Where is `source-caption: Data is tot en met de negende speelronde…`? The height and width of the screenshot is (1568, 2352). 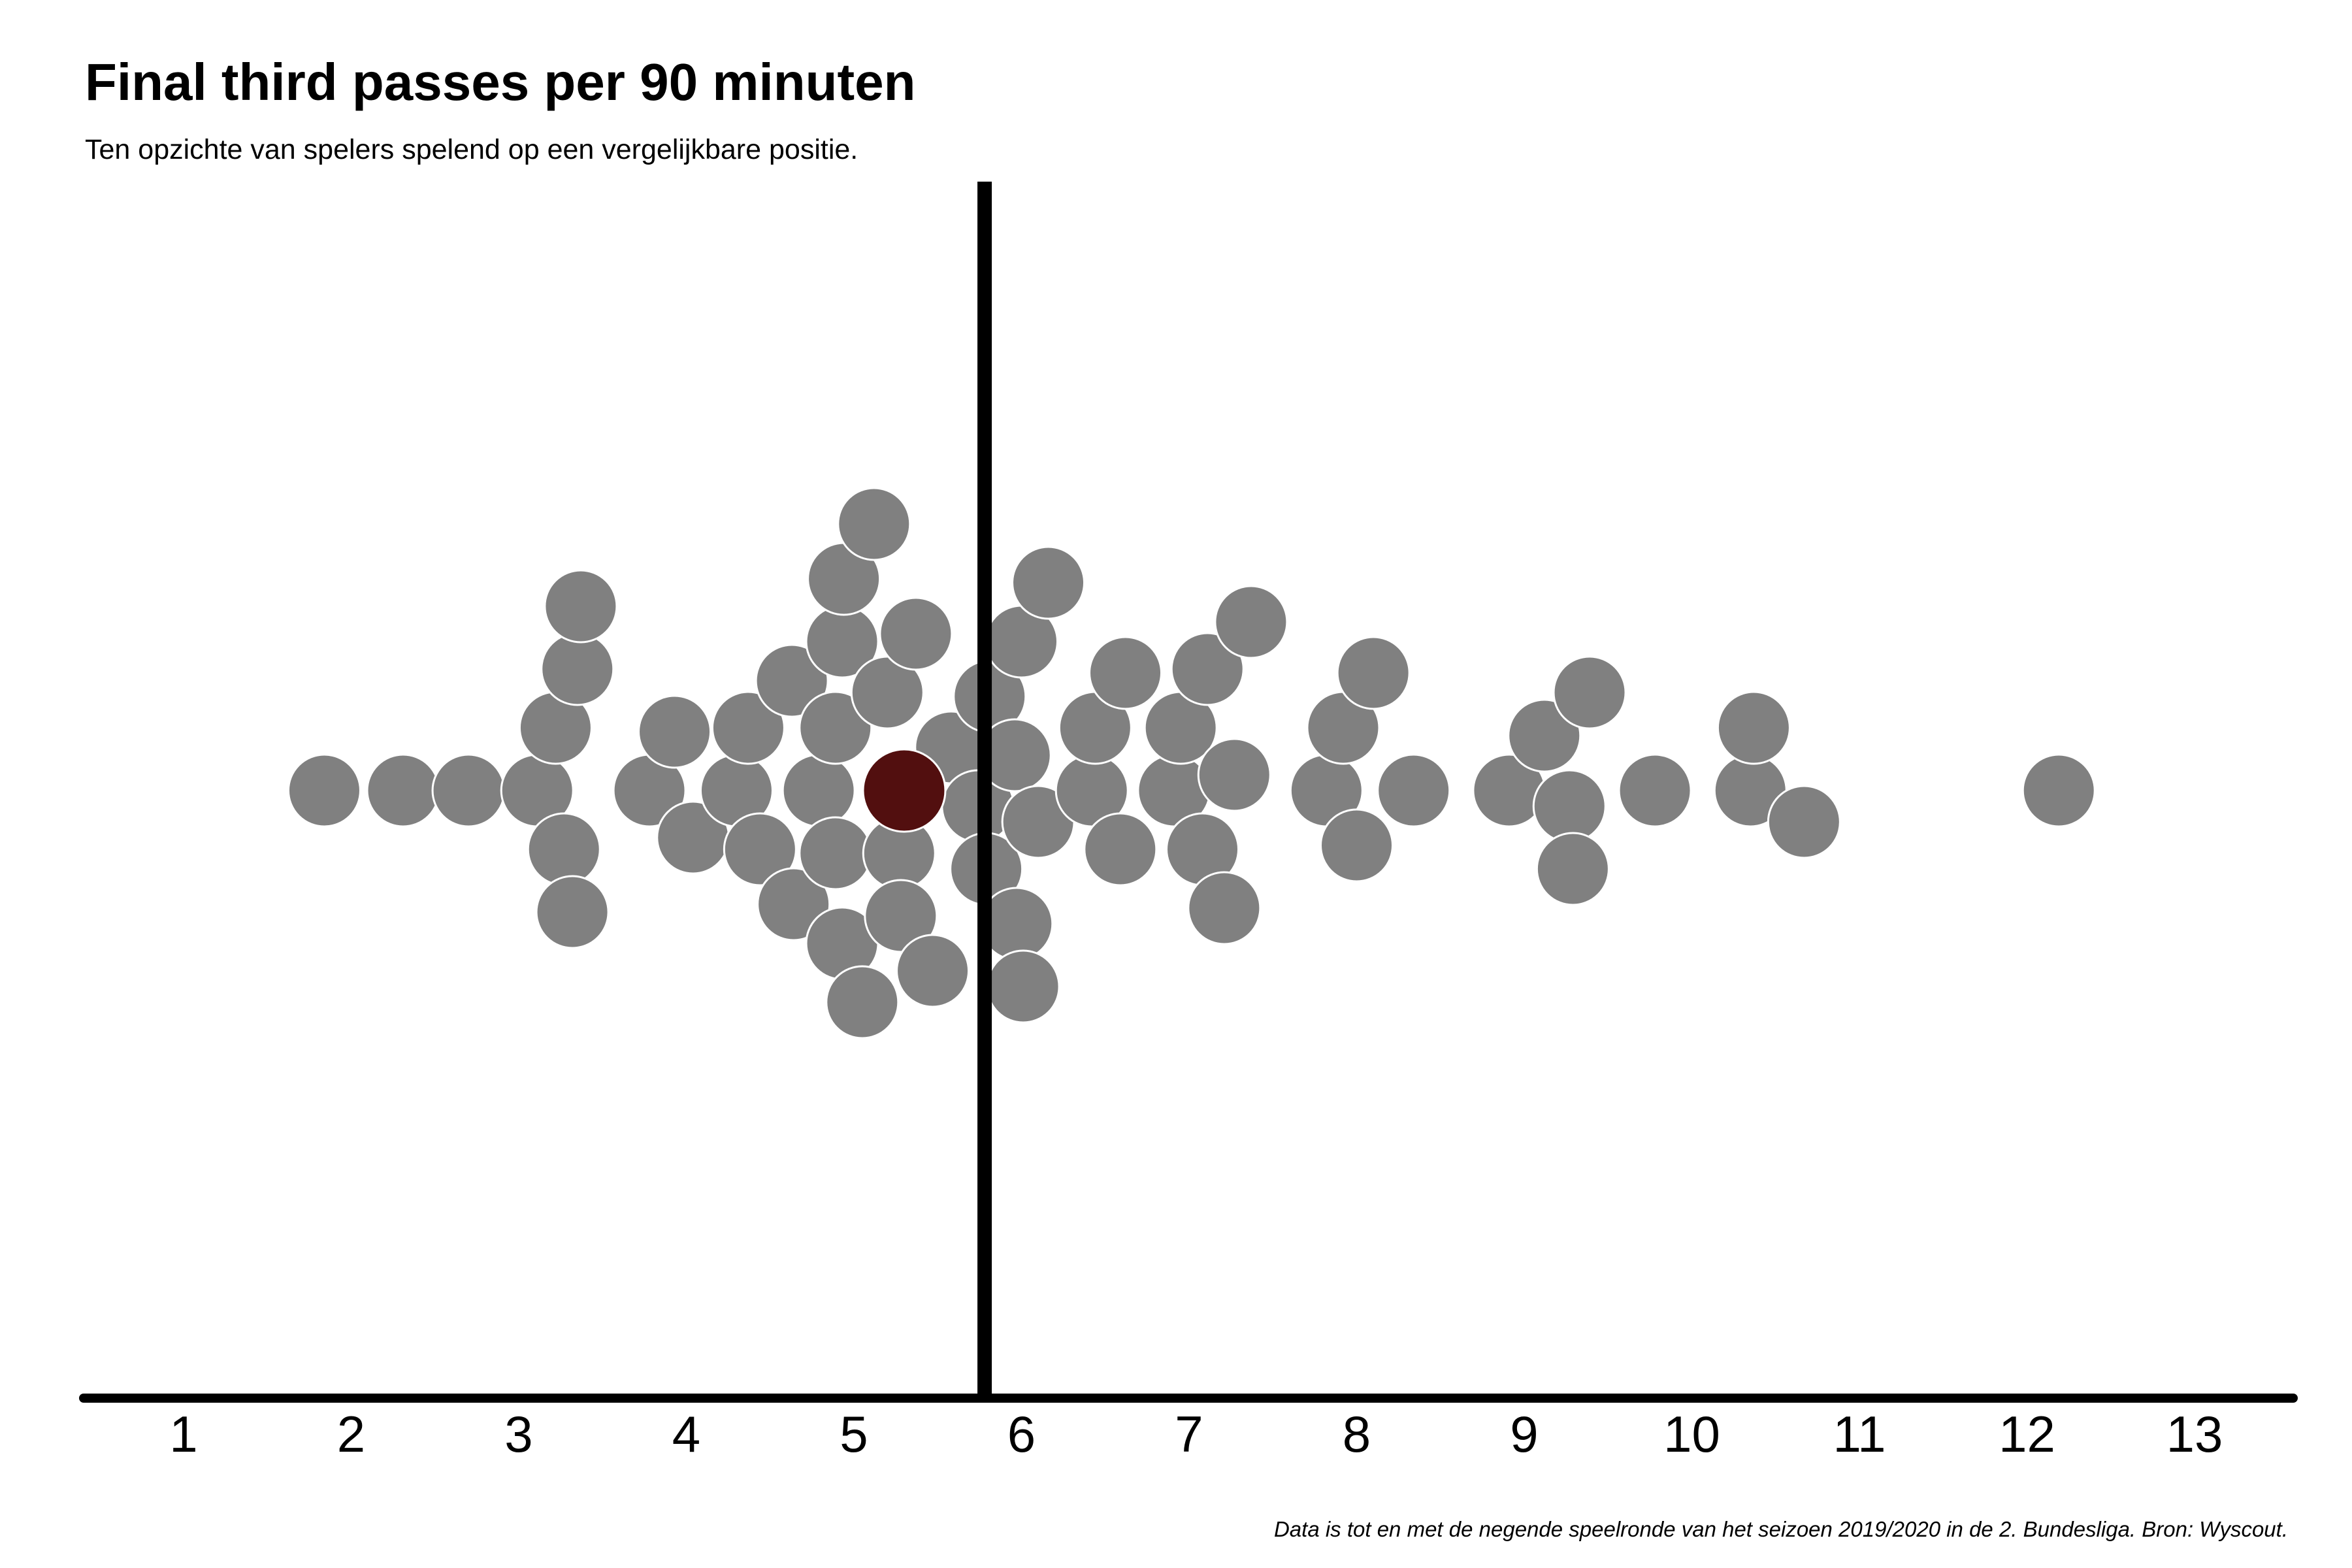 source-caption: Data is tot en met de negende speelronde… is located at coordinates (1780, 1529).